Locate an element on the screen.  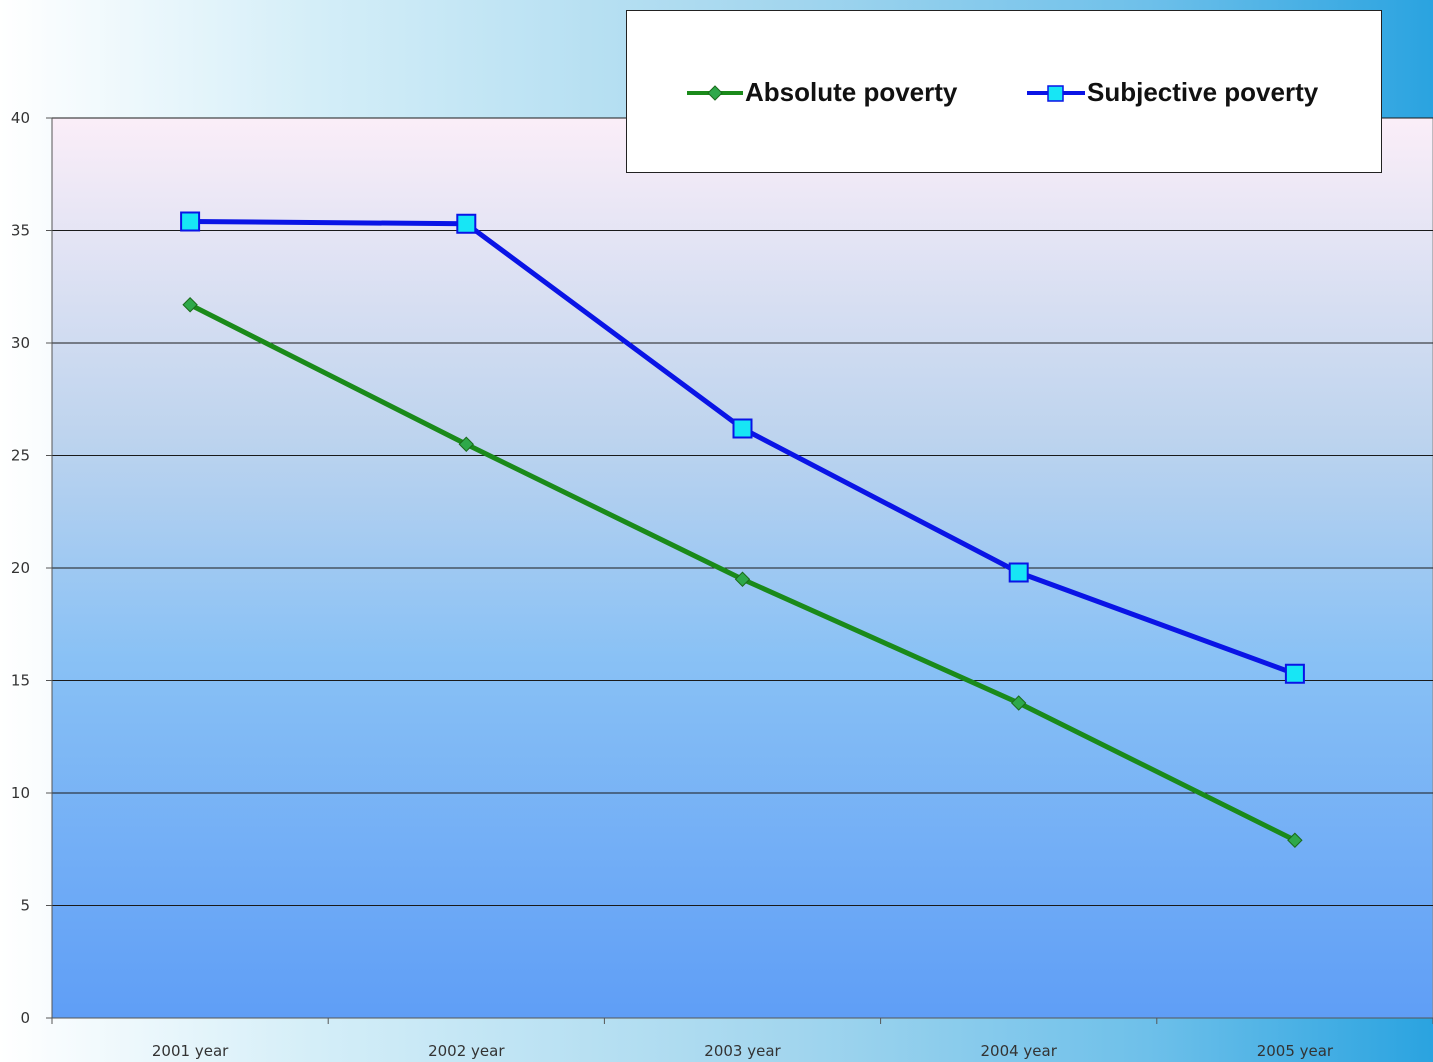
y-tick-label: 25 is located at coordinates (20, 456).